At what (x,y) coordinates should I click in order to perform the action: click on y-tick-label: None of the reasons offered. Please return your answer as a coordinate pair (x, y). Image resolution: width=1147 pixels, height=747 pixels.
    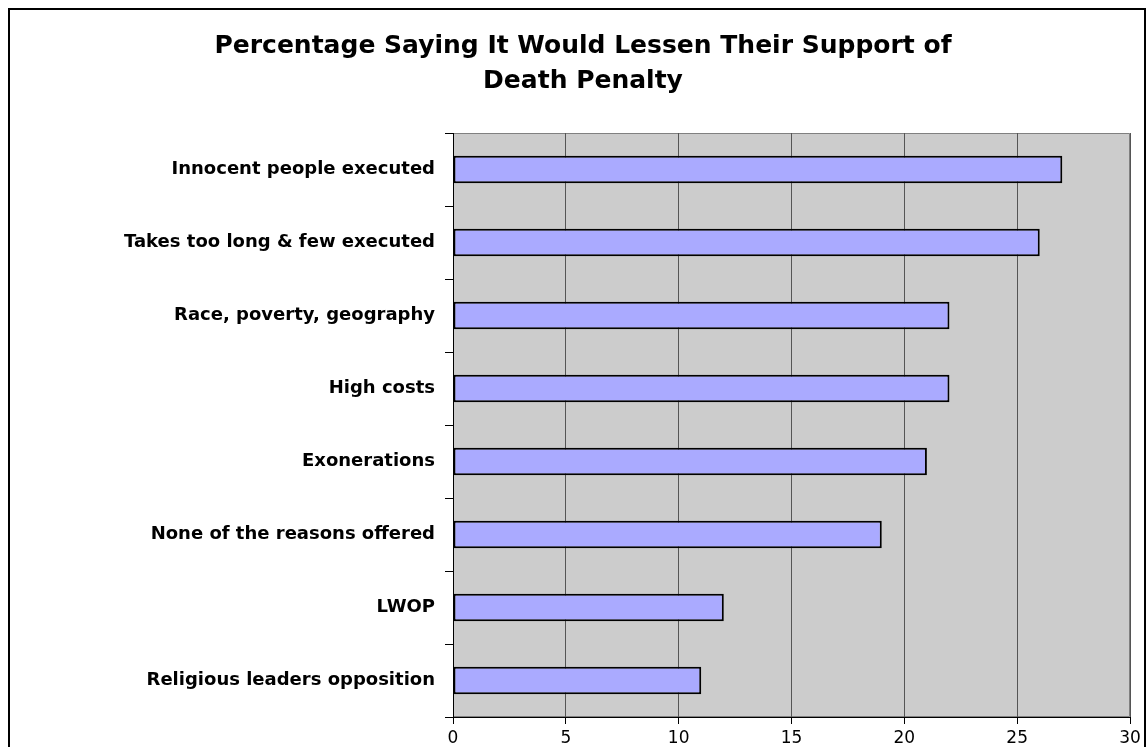
    Looking at the image, I should click on (292, 533).